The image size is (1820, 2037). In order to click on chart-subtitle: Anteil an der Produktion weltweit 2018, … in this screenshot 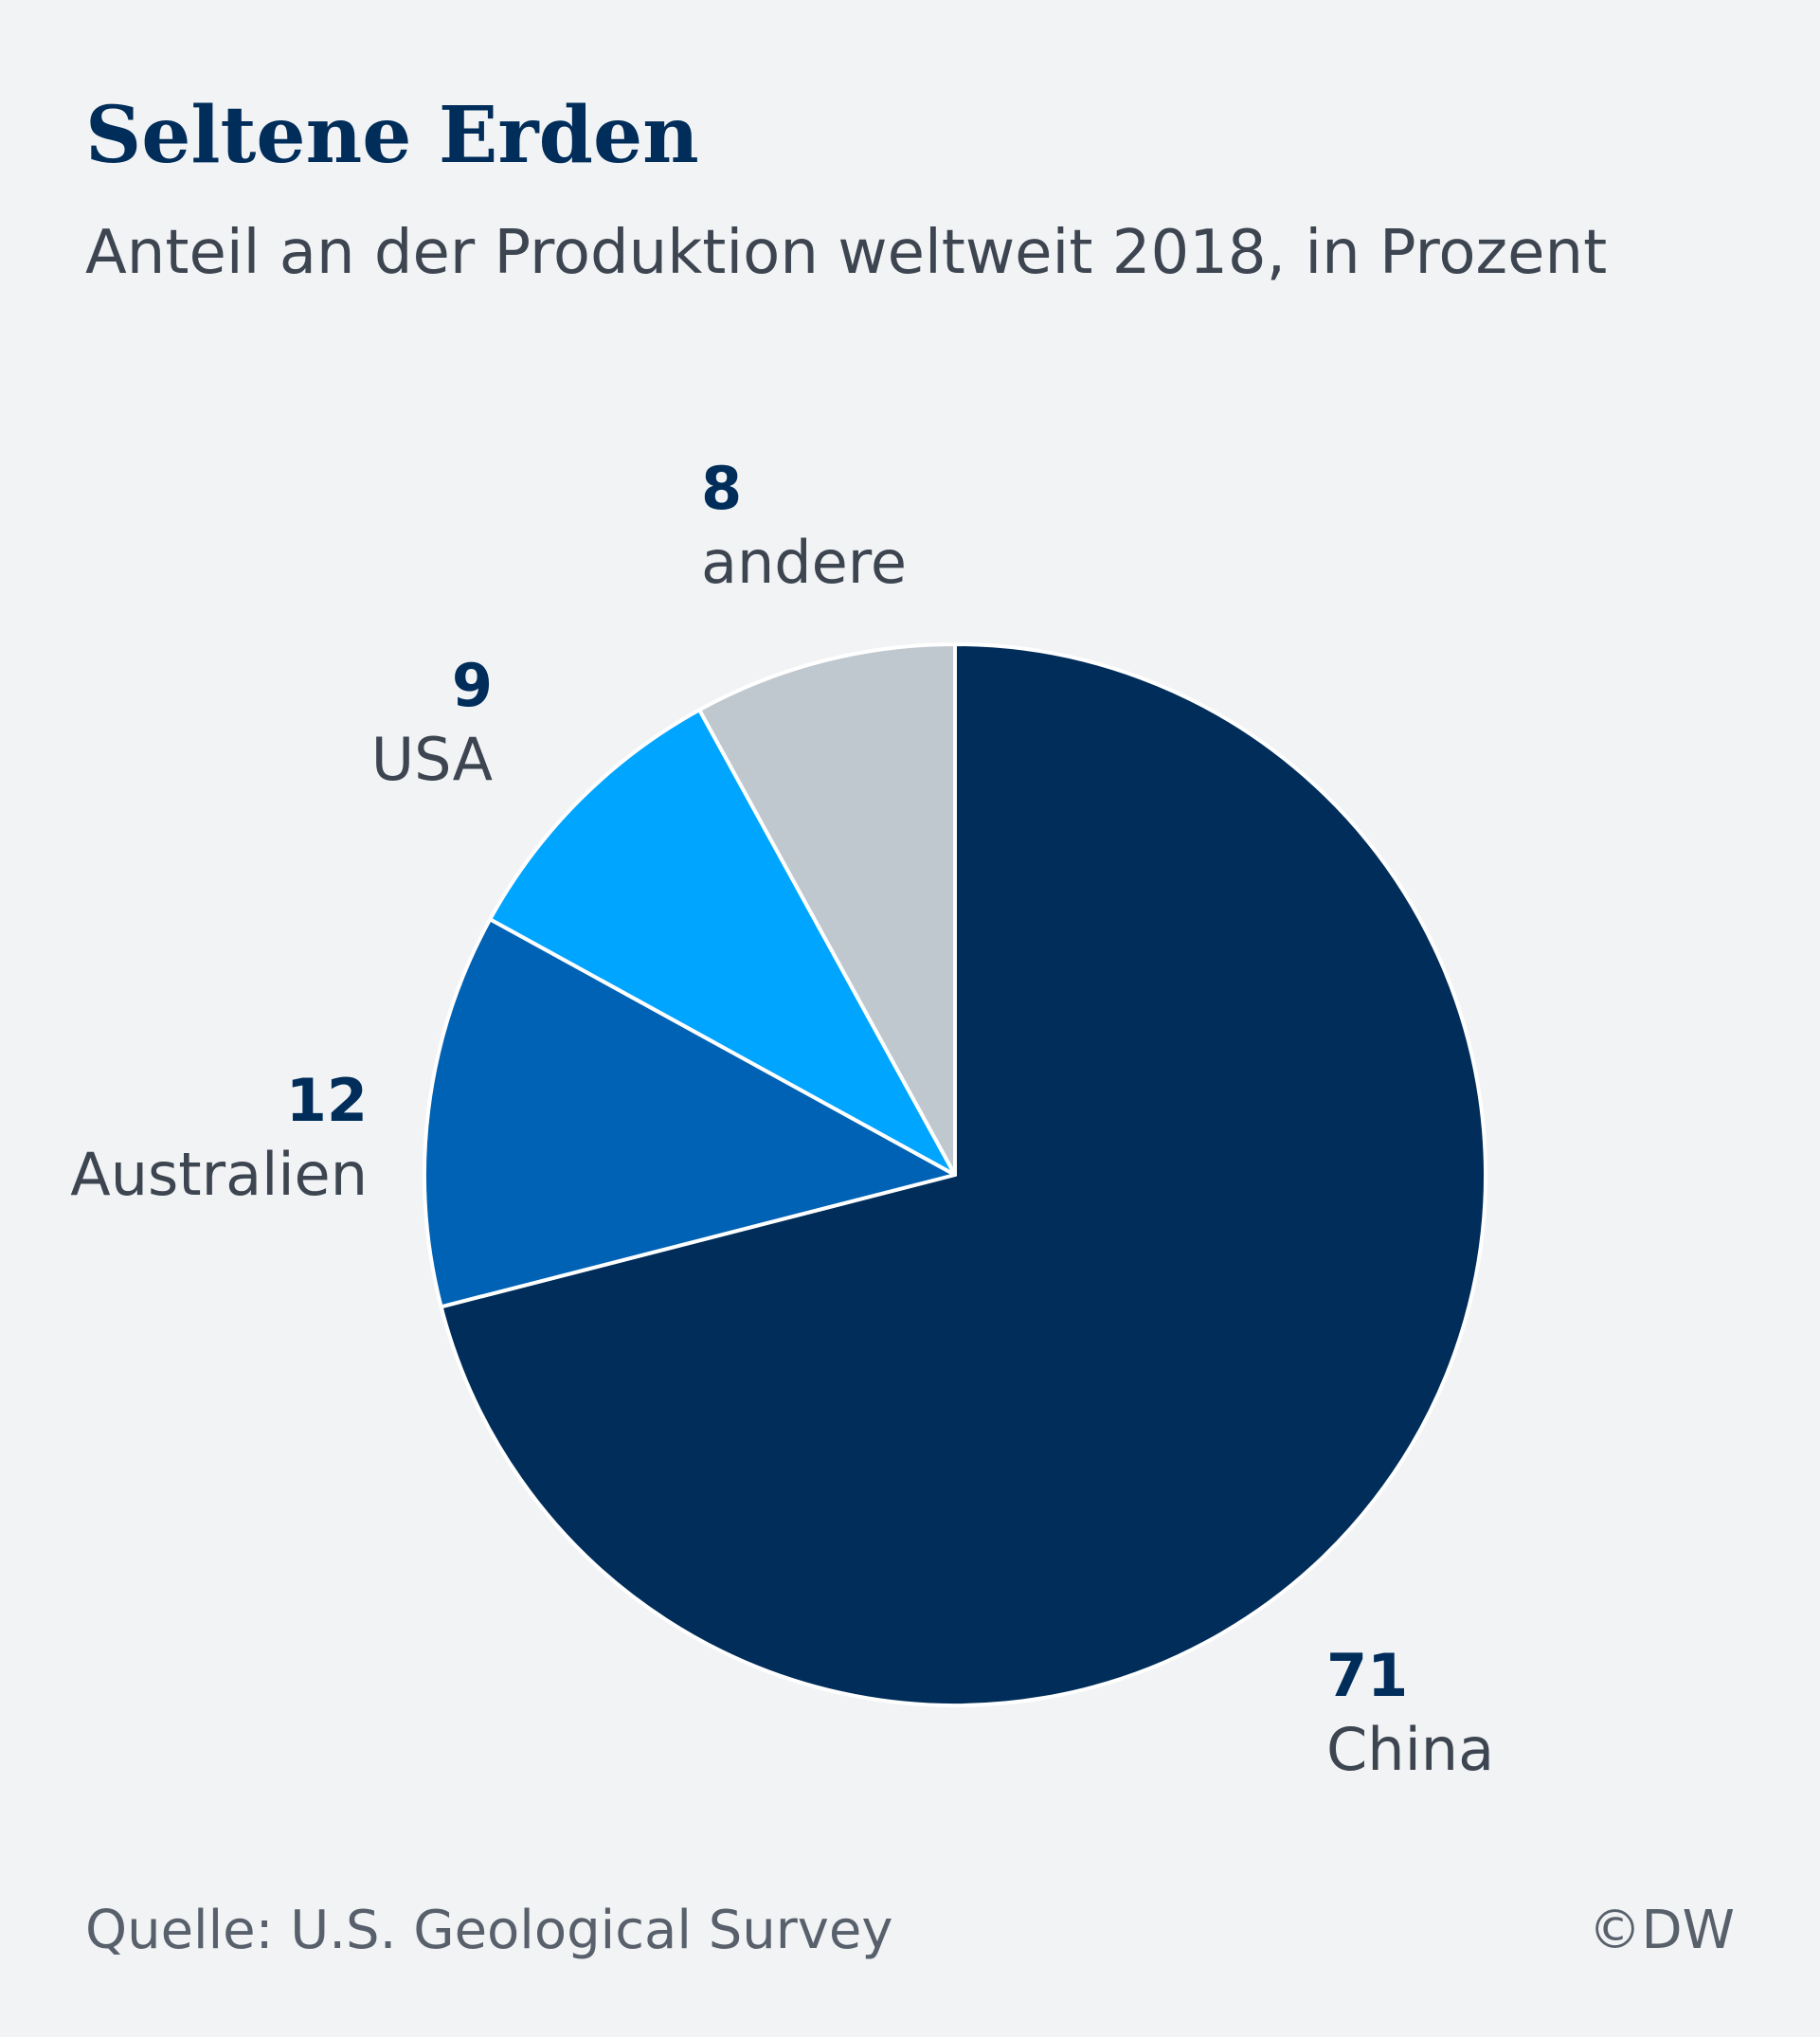, I will do `click(846, 253)`.